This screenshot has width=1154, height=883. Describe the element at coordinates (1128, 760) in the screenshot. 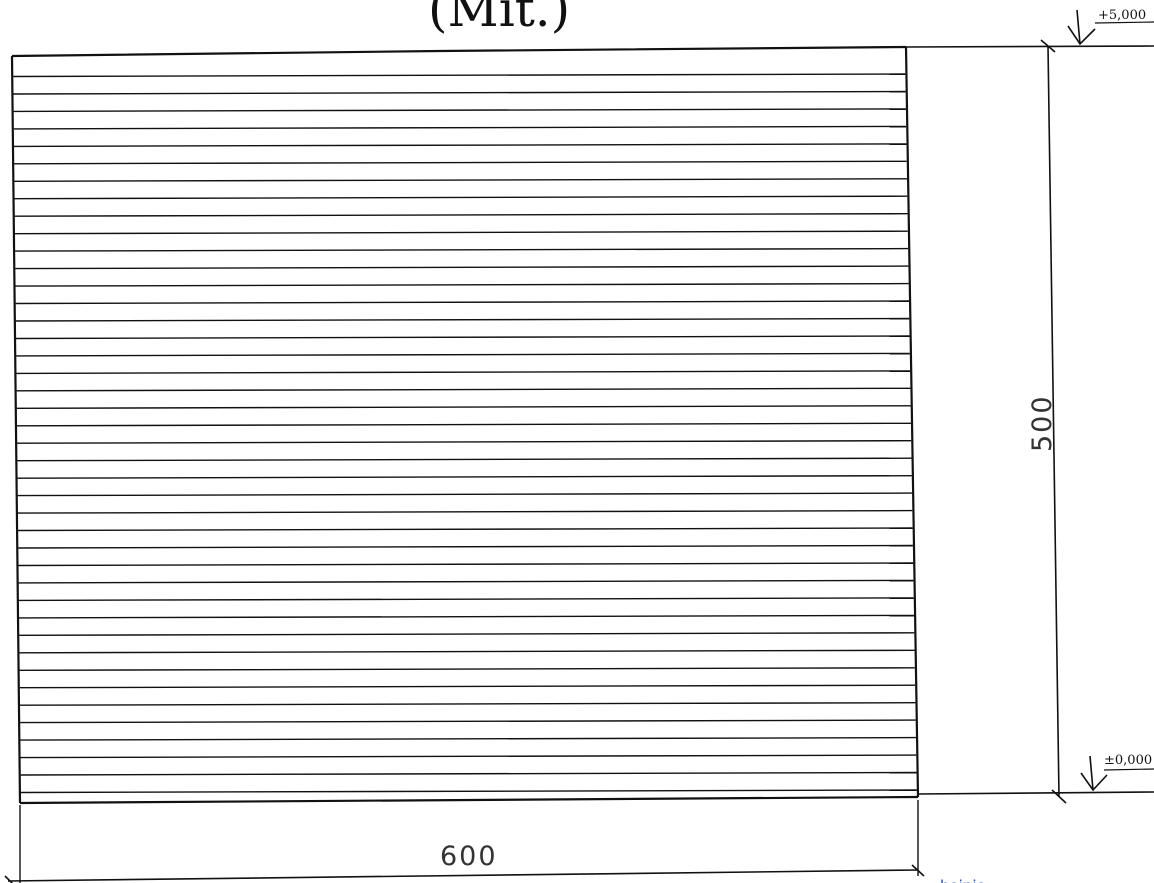

I see `level-bottom-label: ±0,000` at that location.